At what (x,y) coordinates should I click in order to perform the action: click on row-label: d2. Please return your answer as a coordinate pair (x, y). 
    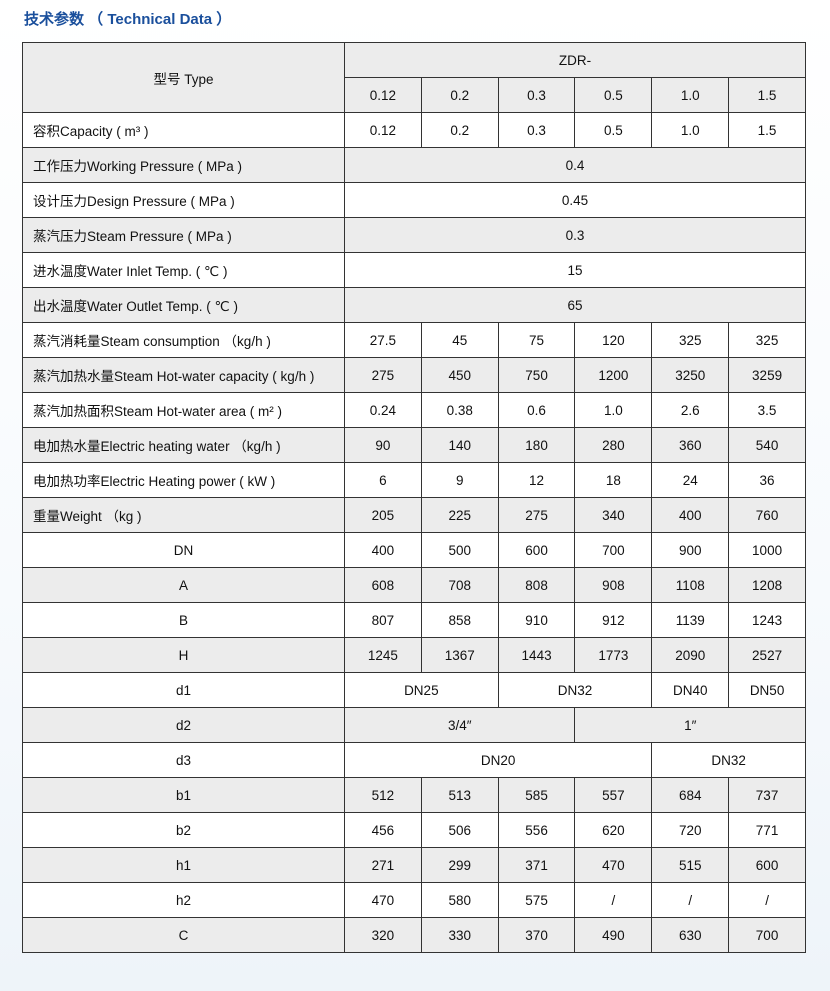
    Looking at the image, I should click on (183, 725).